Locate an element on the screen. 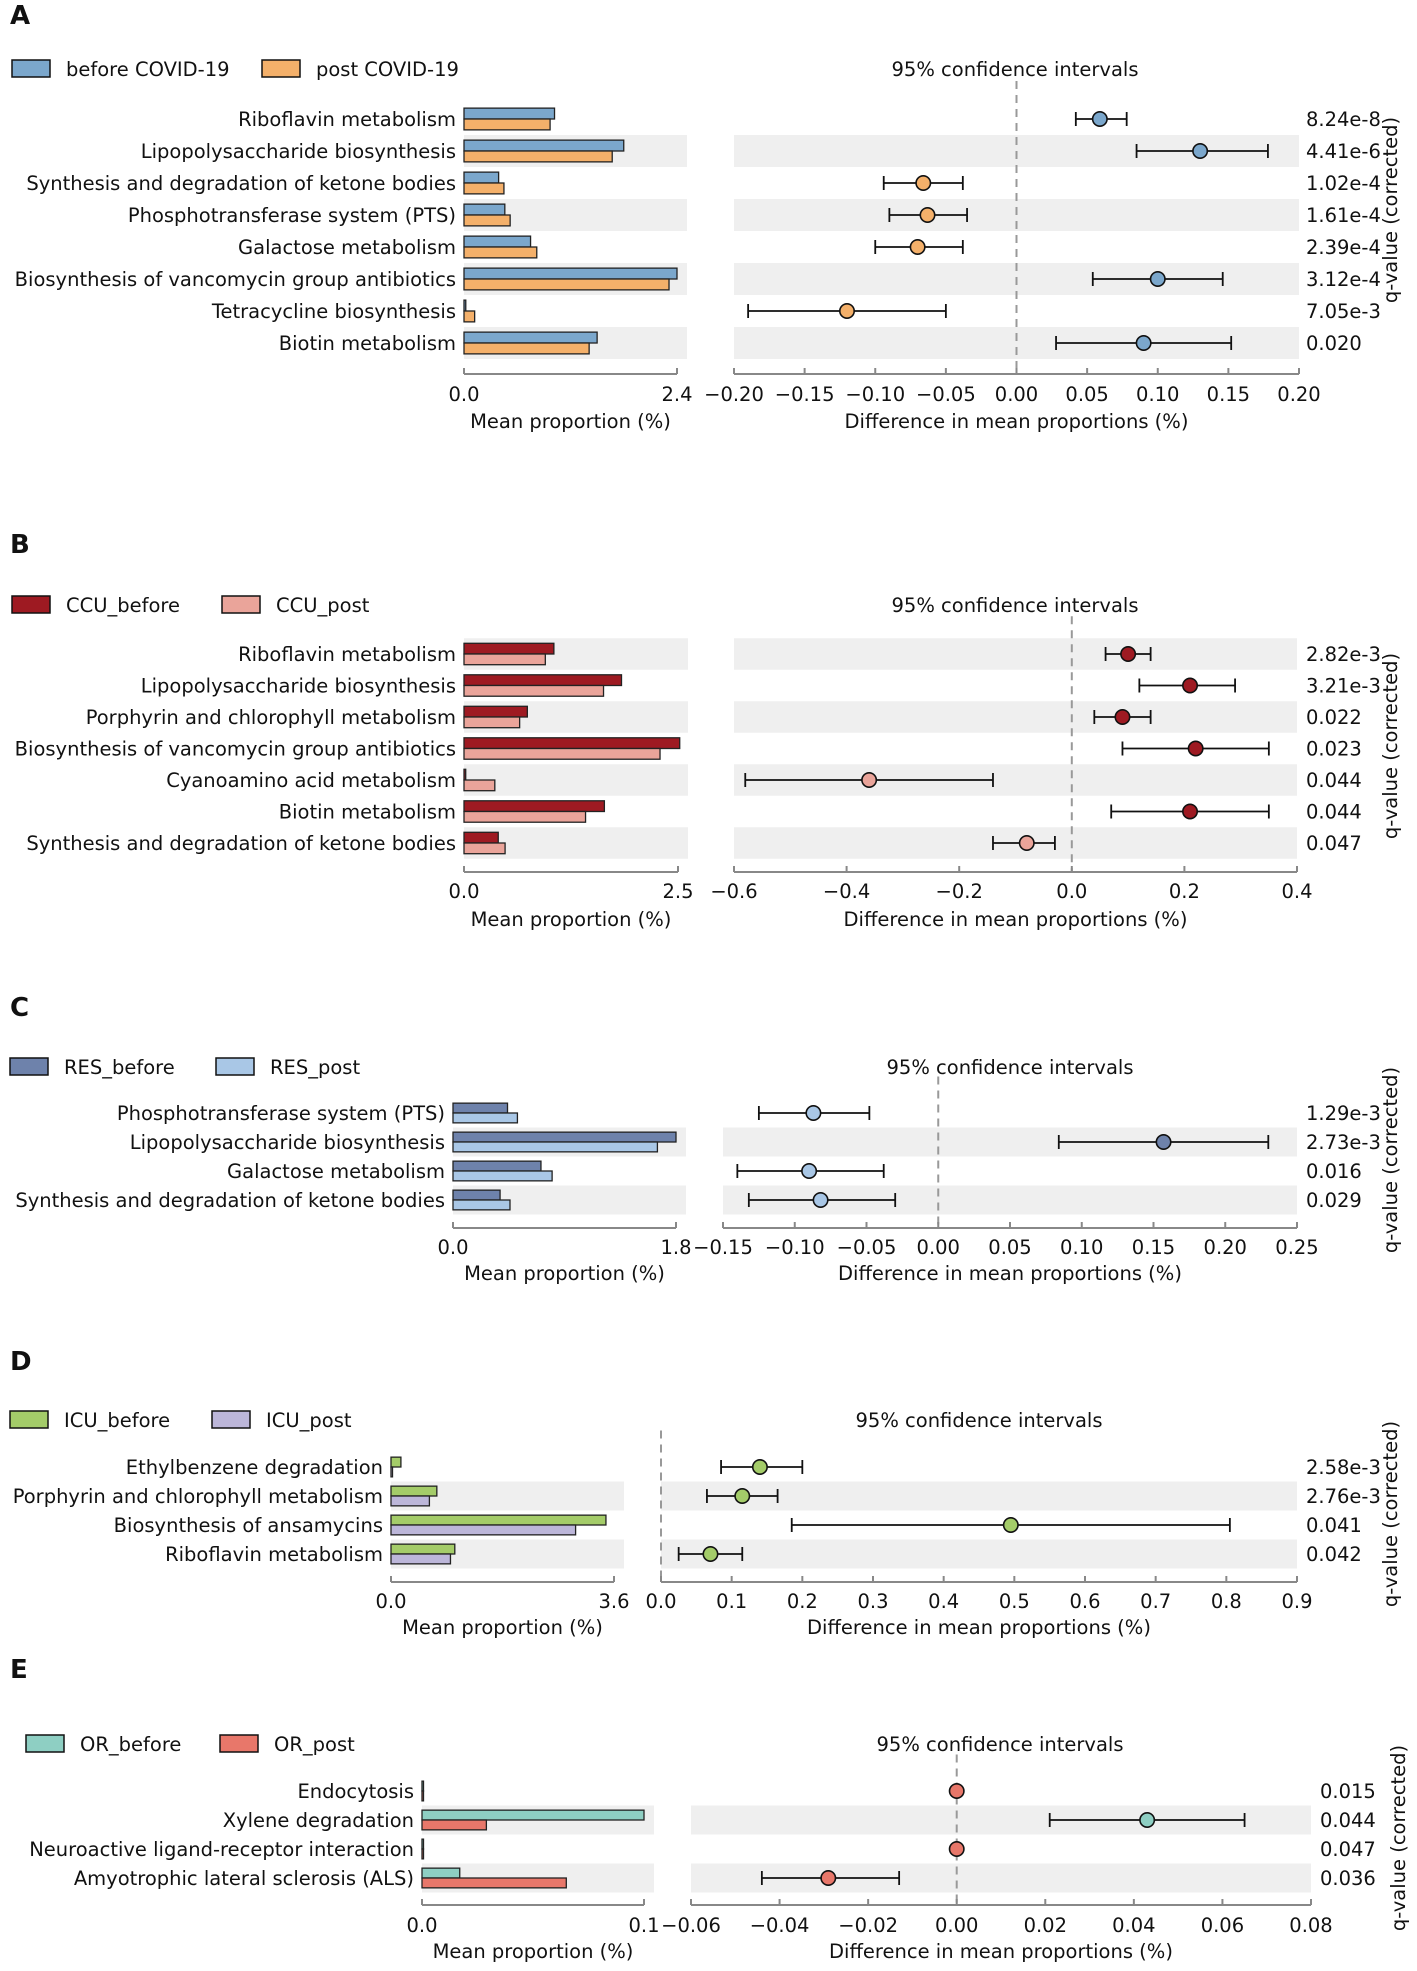 The width and height of the screenshot is (1417, 1971). right-tick-label: −0.4 is located at coordinates (846, 891).